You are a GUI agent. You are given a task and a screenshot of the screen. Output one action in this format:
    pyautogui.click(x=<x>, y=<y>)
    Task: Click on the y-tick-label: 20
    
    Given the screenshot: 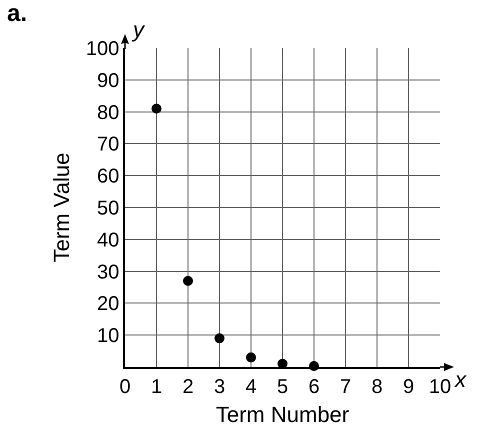 What is the action you would take?
    pyautogui.click(x=108, y=304)
    